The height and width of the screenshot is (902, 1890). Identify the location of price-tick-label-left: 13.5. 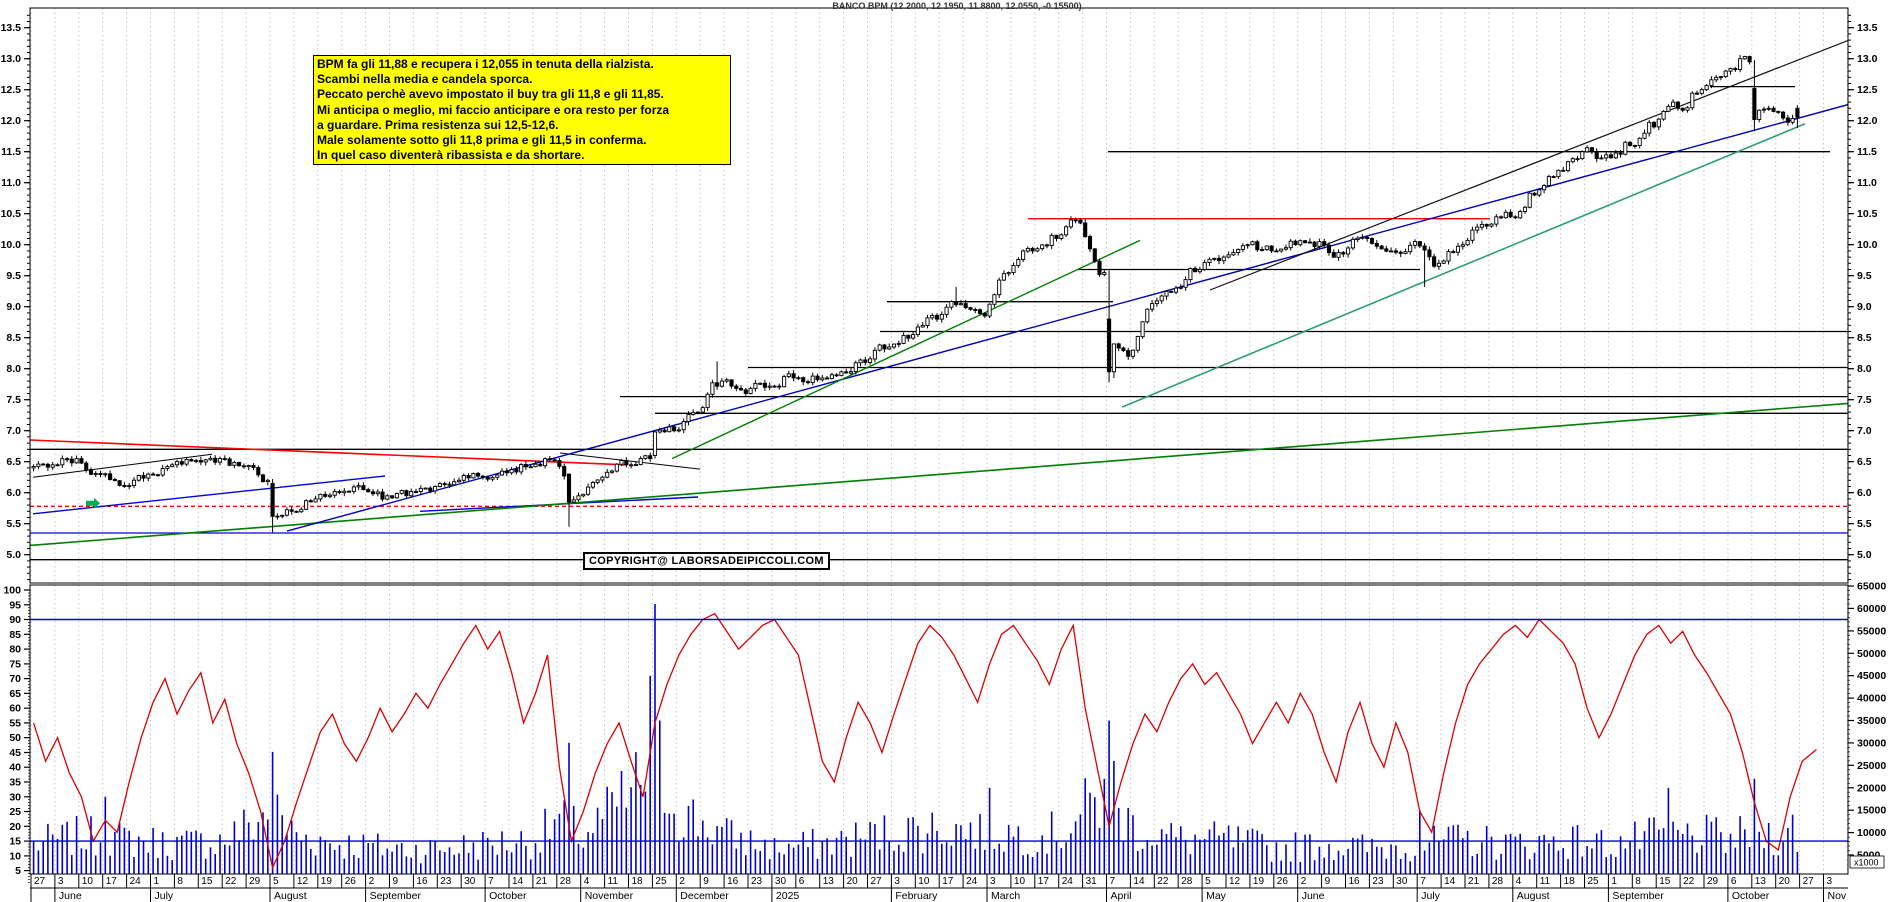
(11, 28).